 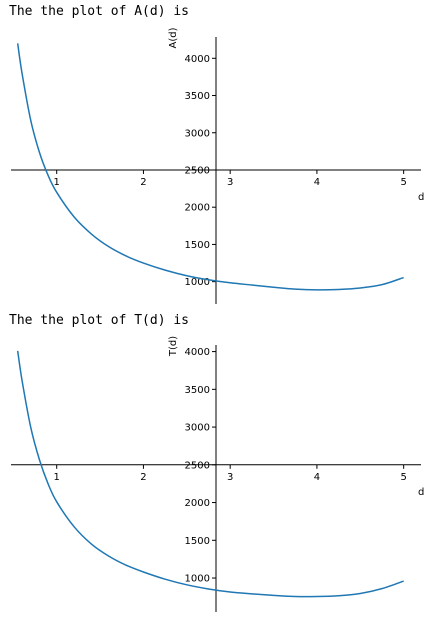 I want to click on output-text-a: The the plot of A(d) is, so click(x=99, y=11).